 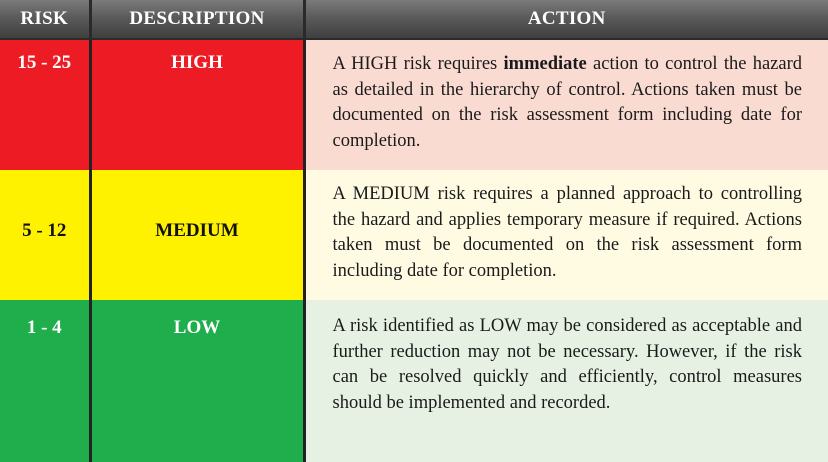 What do you see at coordinates (44, 57) in the screenshot?
I see `risk-range-high: 15 - 25` at bounding box center [44, 57].